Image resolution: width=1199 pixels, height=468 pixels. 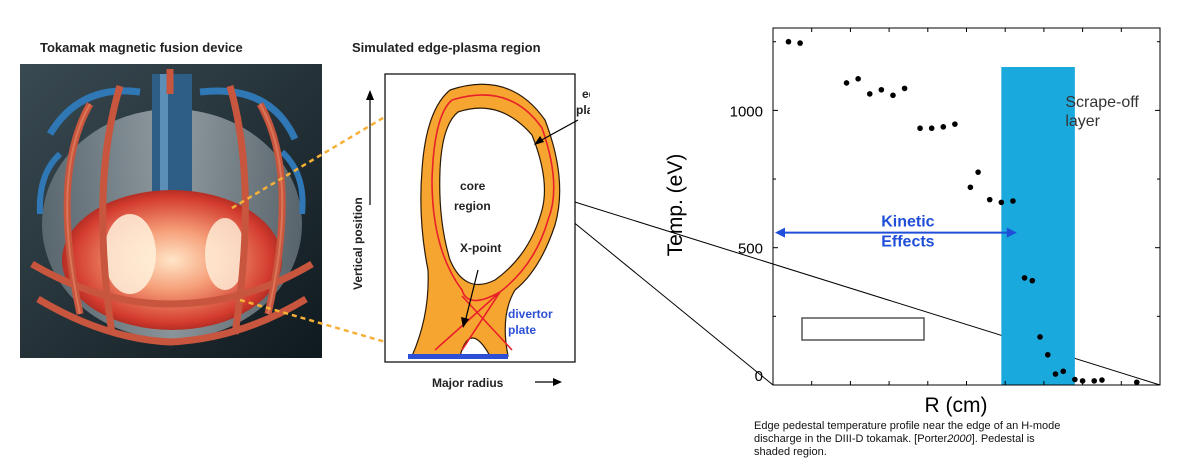 What do you see at coordinates (1082, 121) in the screenshot?
I see `scrape-off-label-line2: layer` at bounding box center [1082, 121].